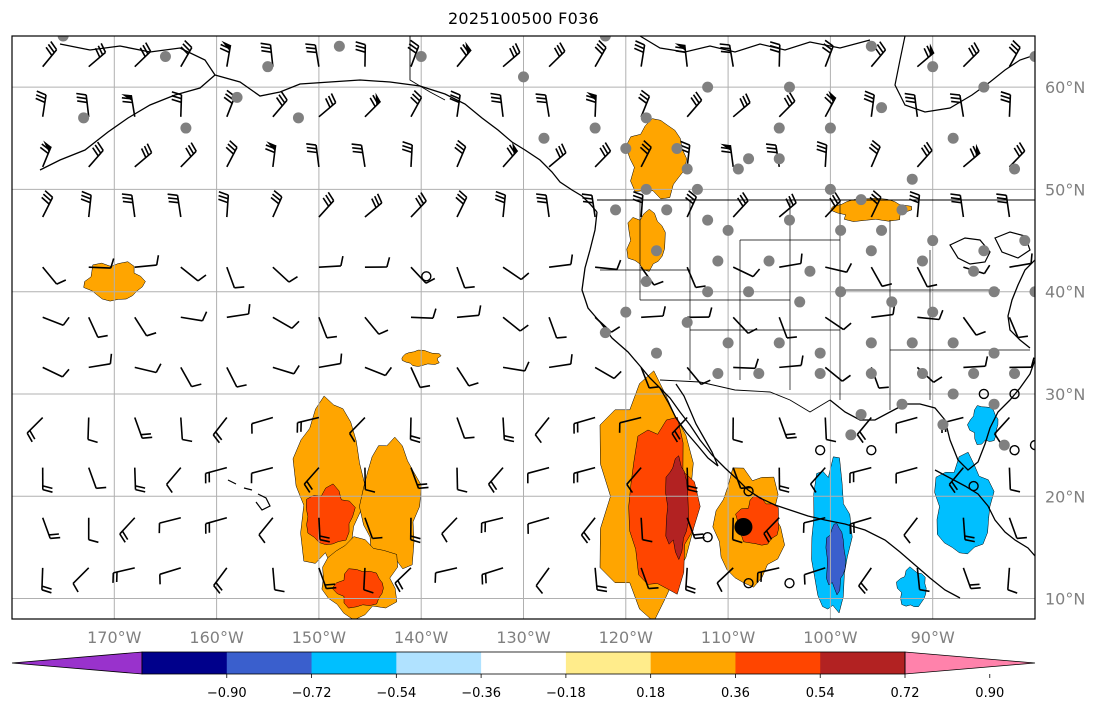 This screenshot has width=1105, height=712. What do you see at coordinates (728, 637) in the screenshot?
I see `lon-tick-label: 110°W` at bounding box center [728, 637].